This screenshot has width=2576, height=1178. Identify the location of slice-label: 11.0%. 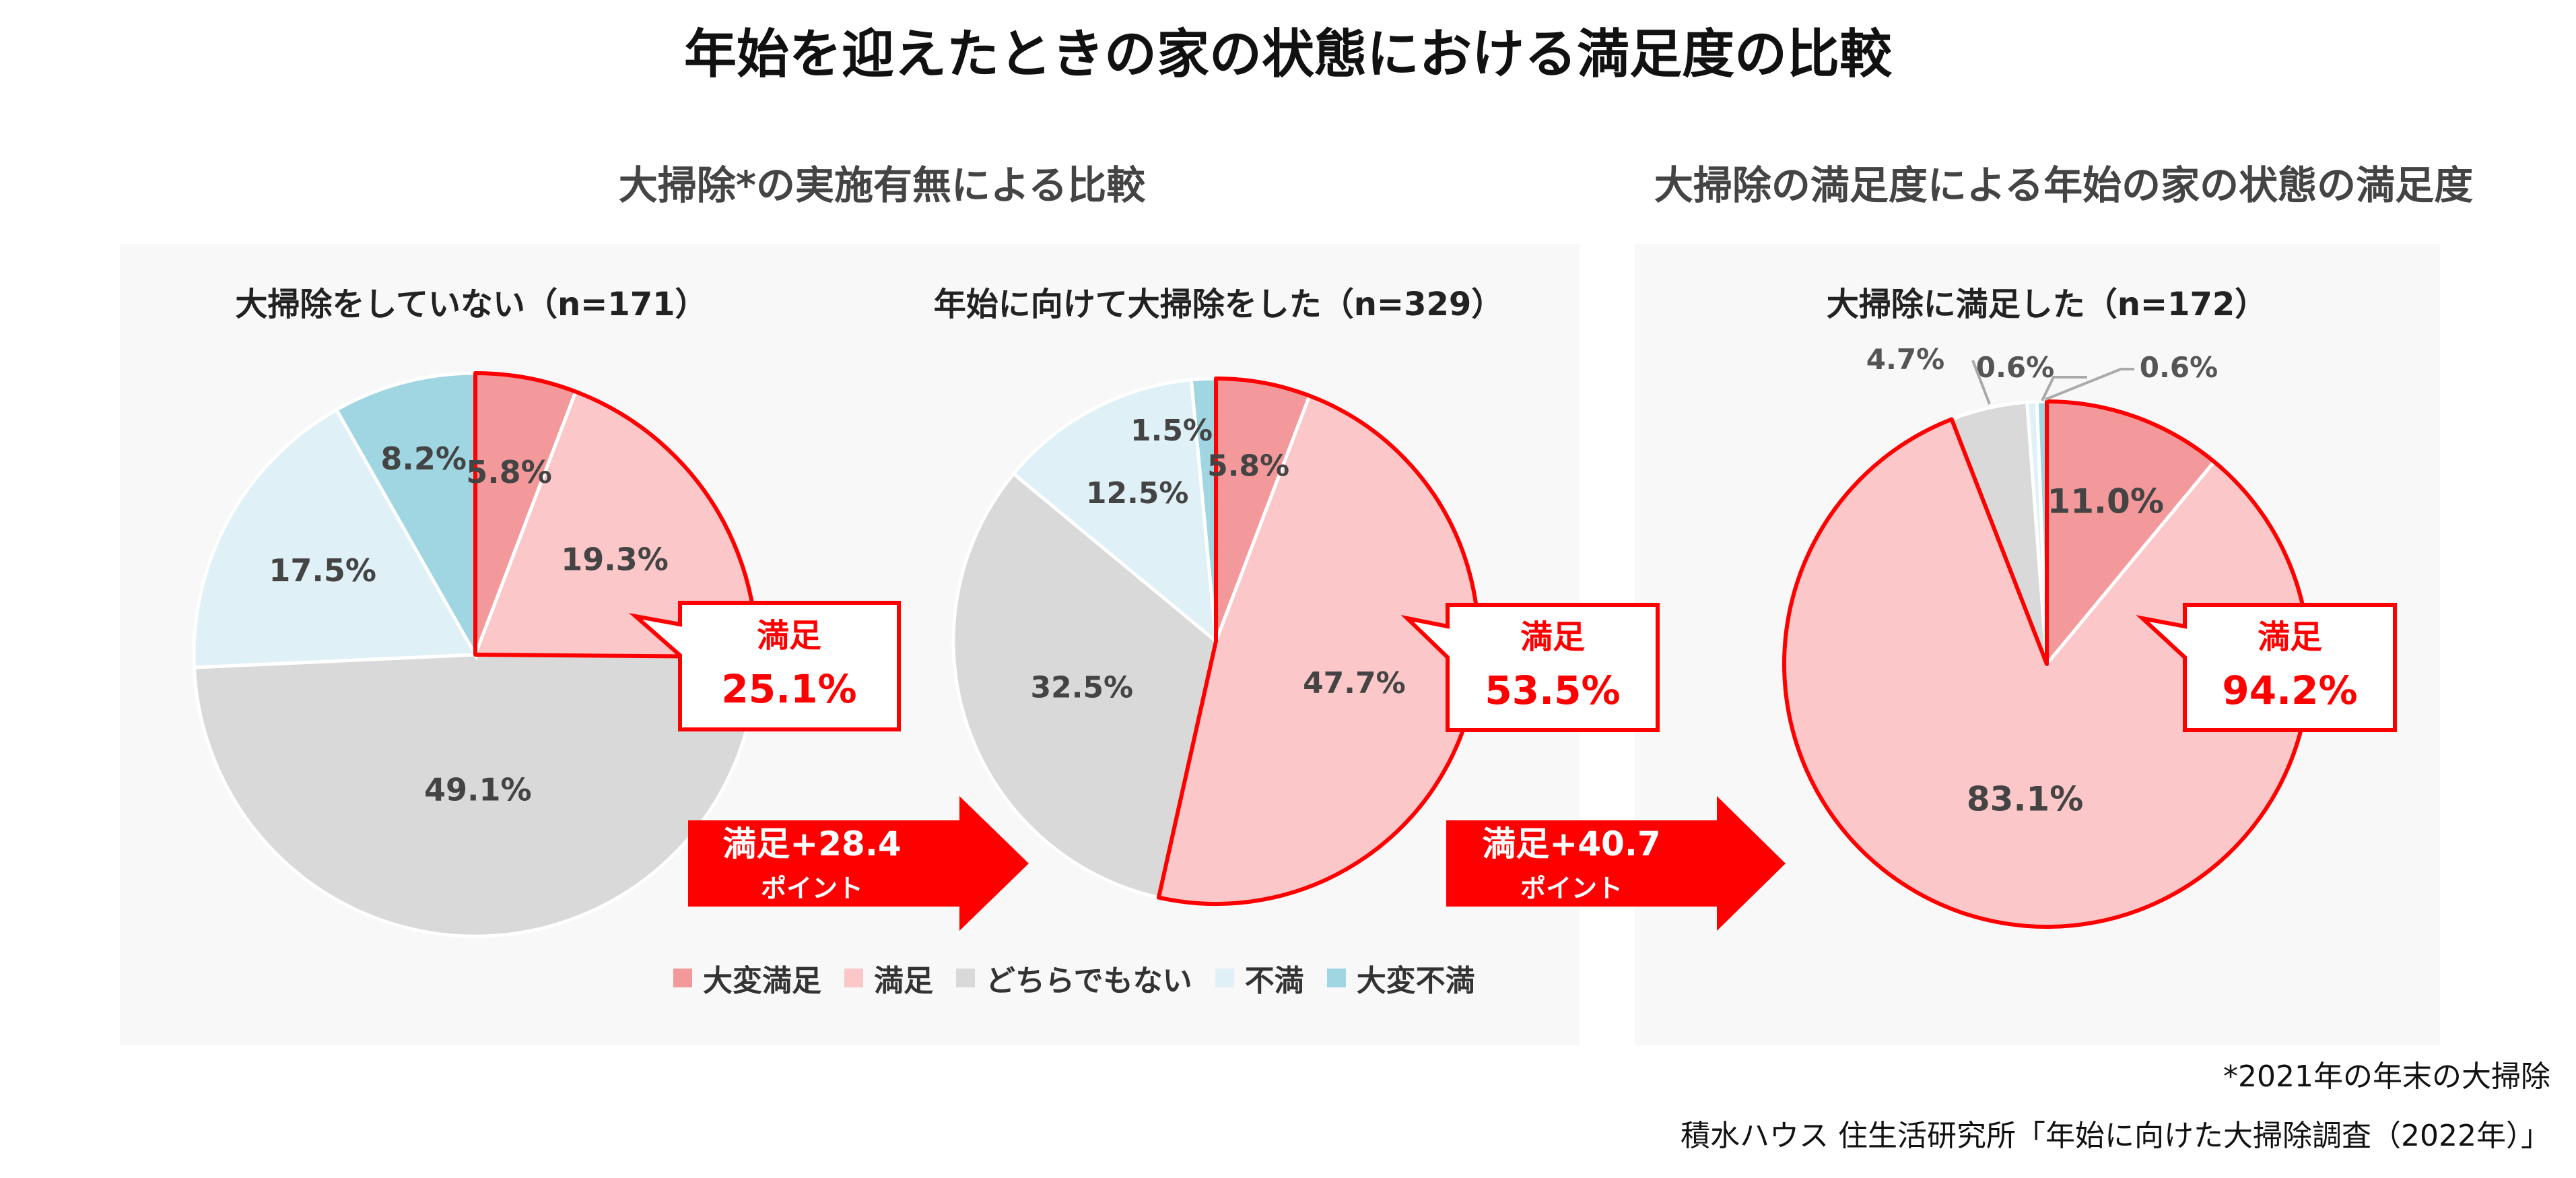
(2105, 501).